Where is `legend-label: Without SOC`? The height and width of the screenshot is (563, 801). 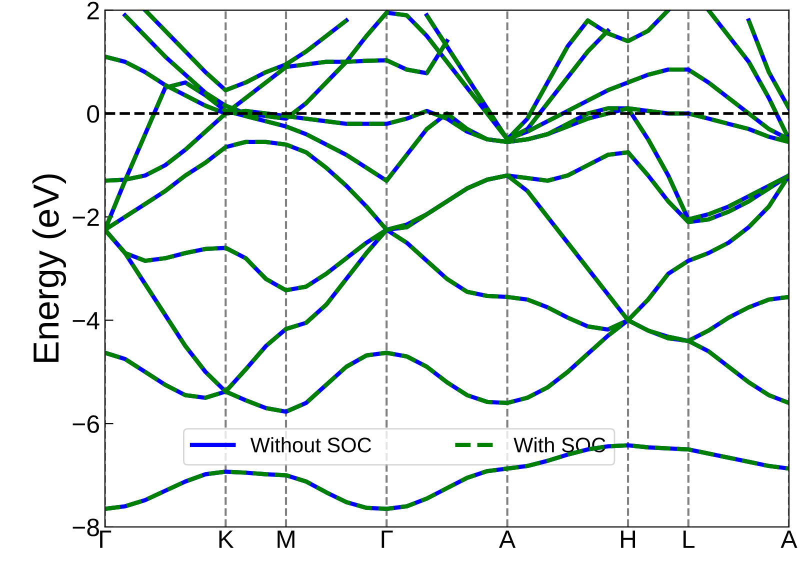 legend-label: Without SOC is located at coordinates (311, 444).